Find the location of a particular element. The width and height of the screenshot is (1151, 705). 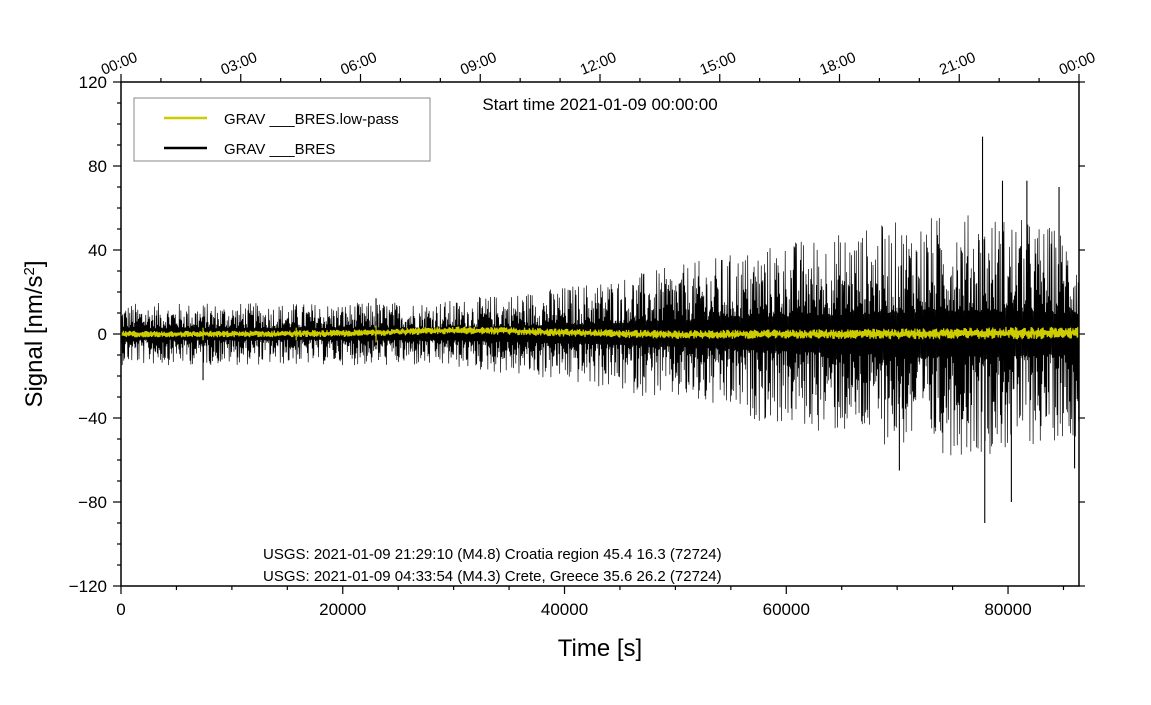

top-tick-label: 06:00 is located at coordinates (358, 64).